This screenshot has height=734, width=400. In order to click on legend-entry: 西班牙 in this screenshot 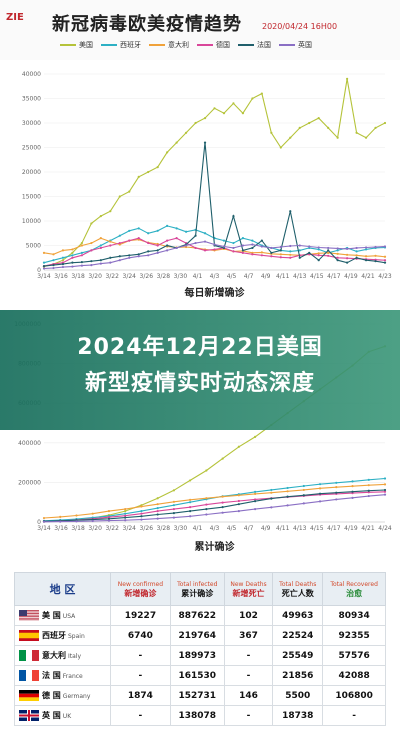, I will do `click(121, 45)`.